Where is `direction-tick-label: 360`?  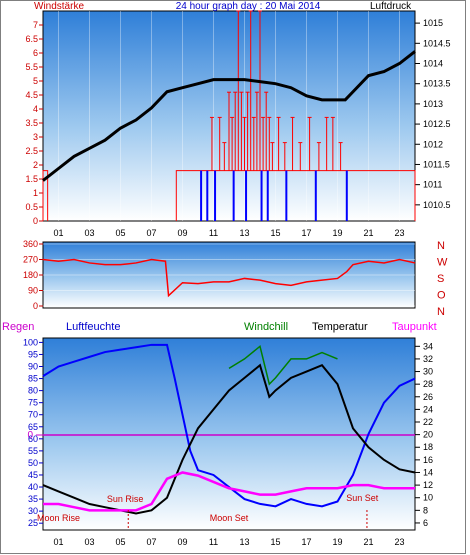
direction-tick-label: 360 is located at coordinates (30, 244).